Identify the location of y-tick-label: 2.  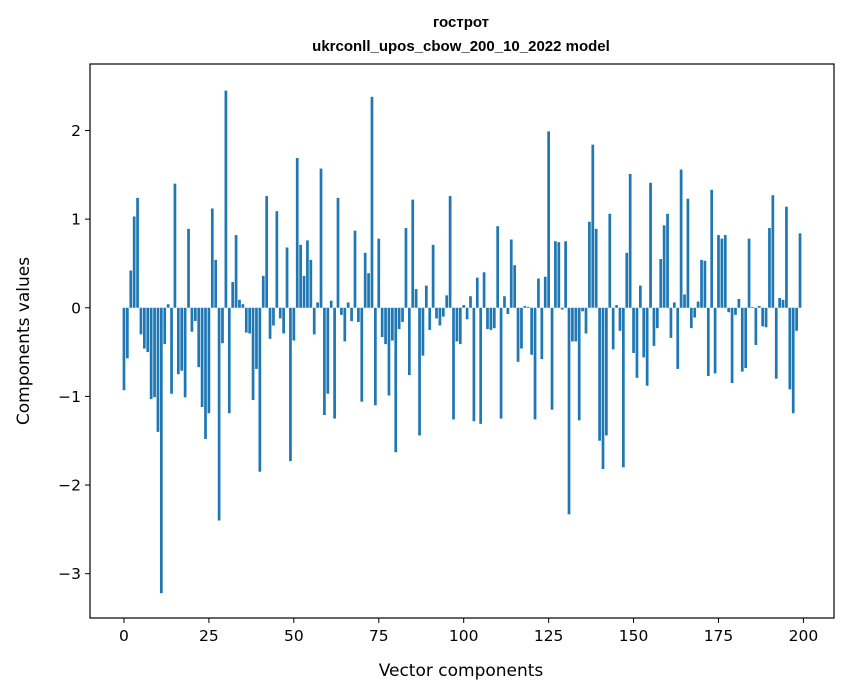
(76, 131).